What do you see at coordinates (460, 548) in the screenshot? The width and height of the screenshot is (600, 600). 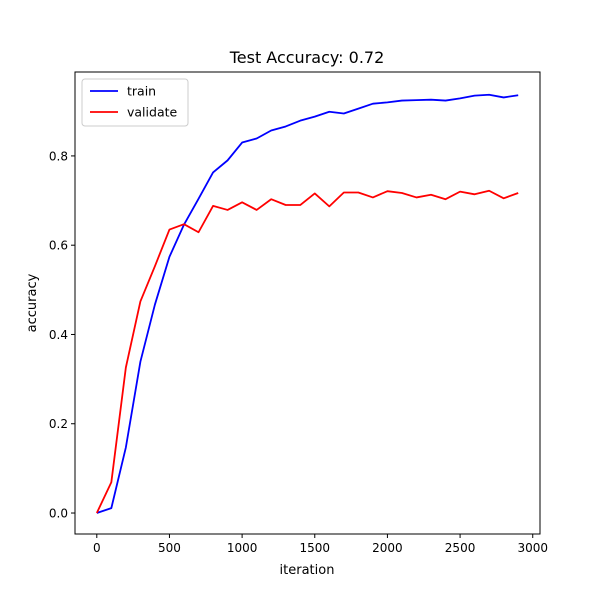 I see `x-tick-label: 2500` at bounding box center [460, 548].